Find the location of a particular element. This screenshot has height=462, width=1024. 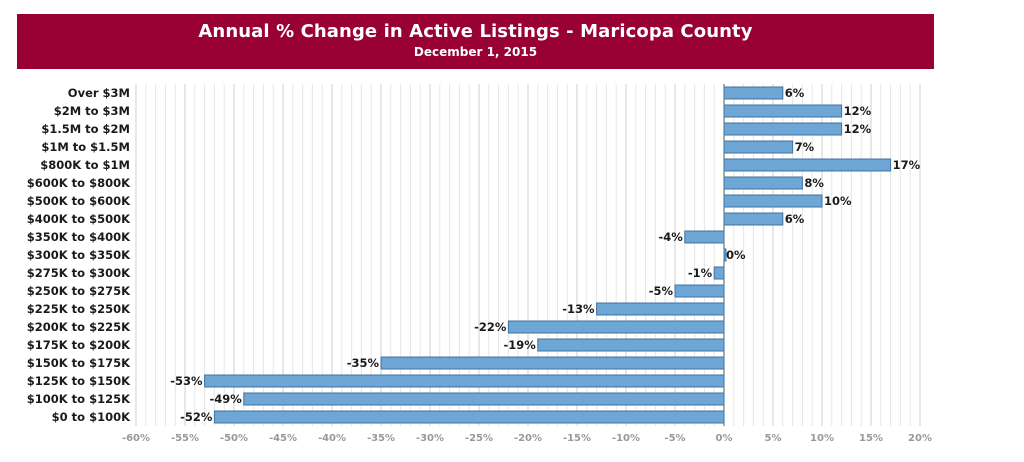

data-label: -5% is located at coordinates (661, 291).